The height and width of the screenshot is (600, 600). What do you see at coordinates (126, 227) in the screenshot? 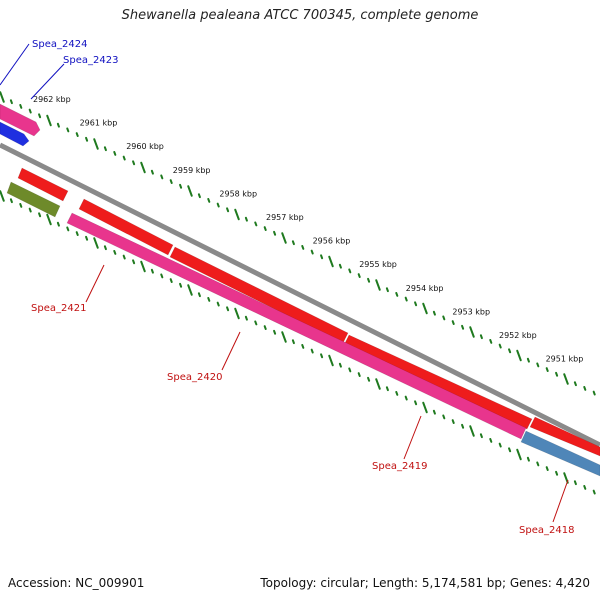
I see `gene-feature-spea-2421-a` at bounding box center [126, 227].